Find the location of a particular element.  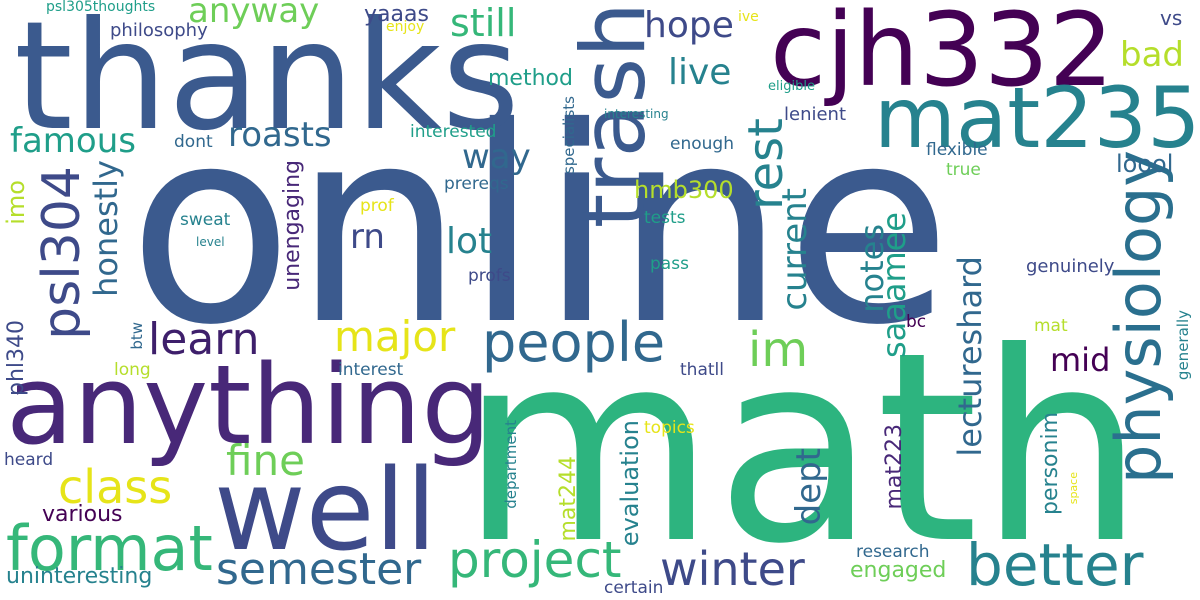

word-space: space is located at coordinates (1073, 488).